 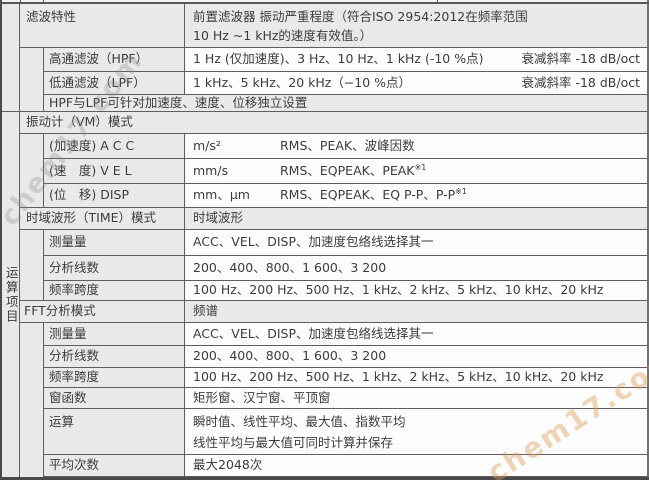 I want to click on vm-disp-label-cell: (位 移) DISP, so click(x=114, y=196).